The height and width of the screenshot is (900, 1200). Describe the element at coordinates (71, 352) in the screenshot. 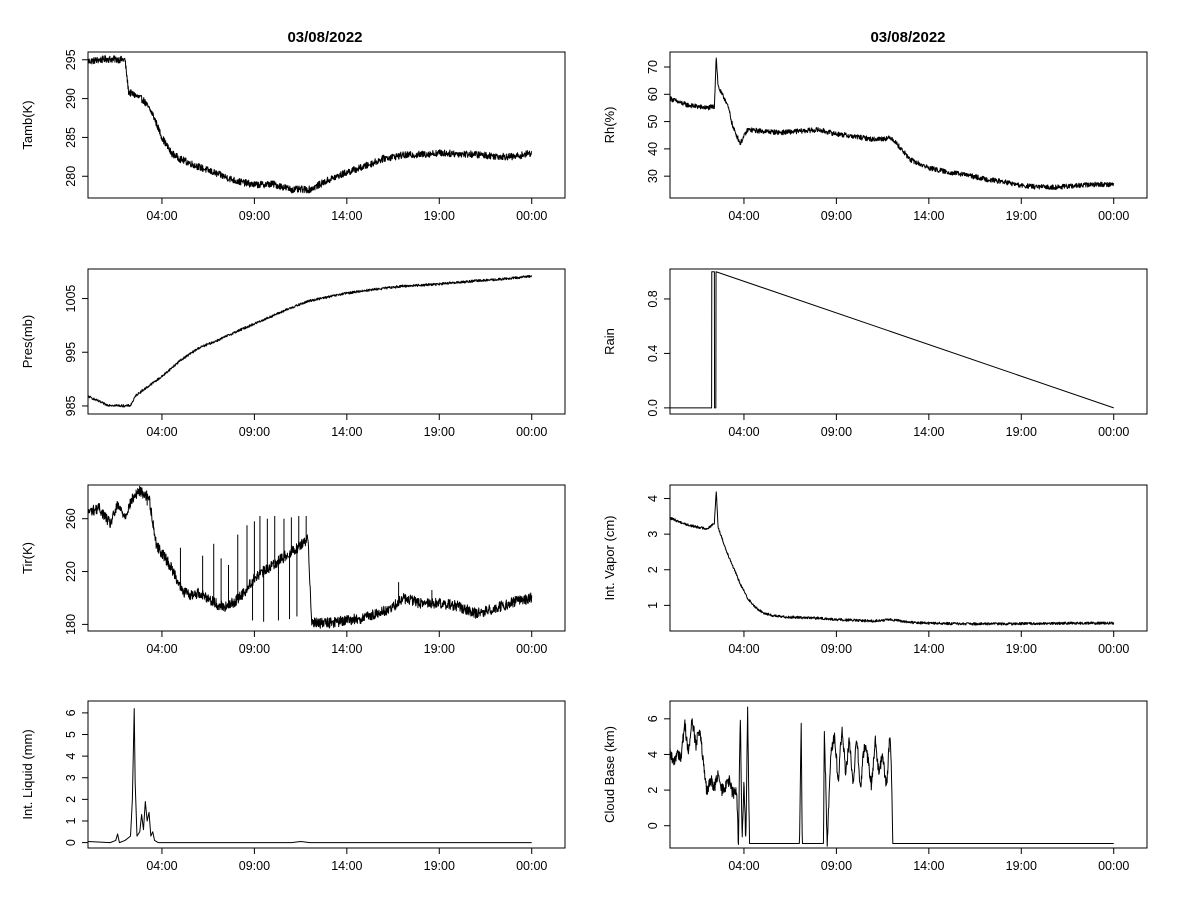

I see `y-tick-label-pres: 995` at that location.